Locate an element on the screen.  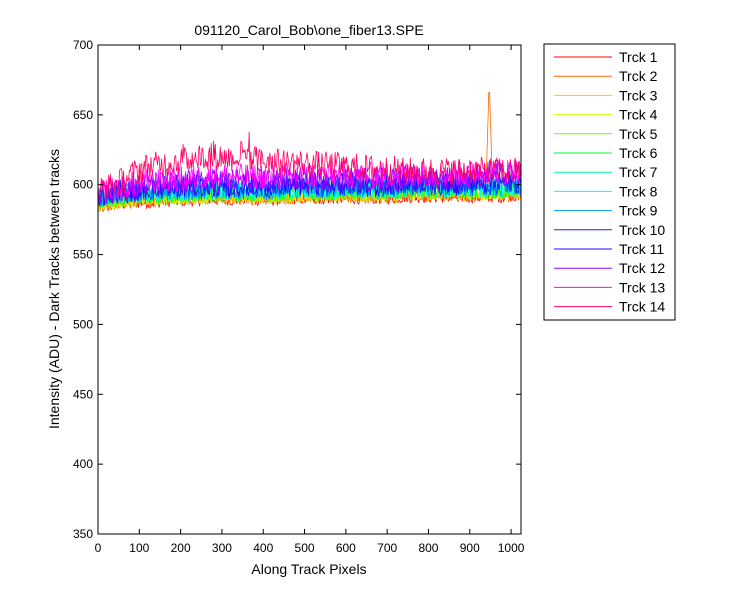
y-tick-label: 700 is located at coordinates (83, 45).